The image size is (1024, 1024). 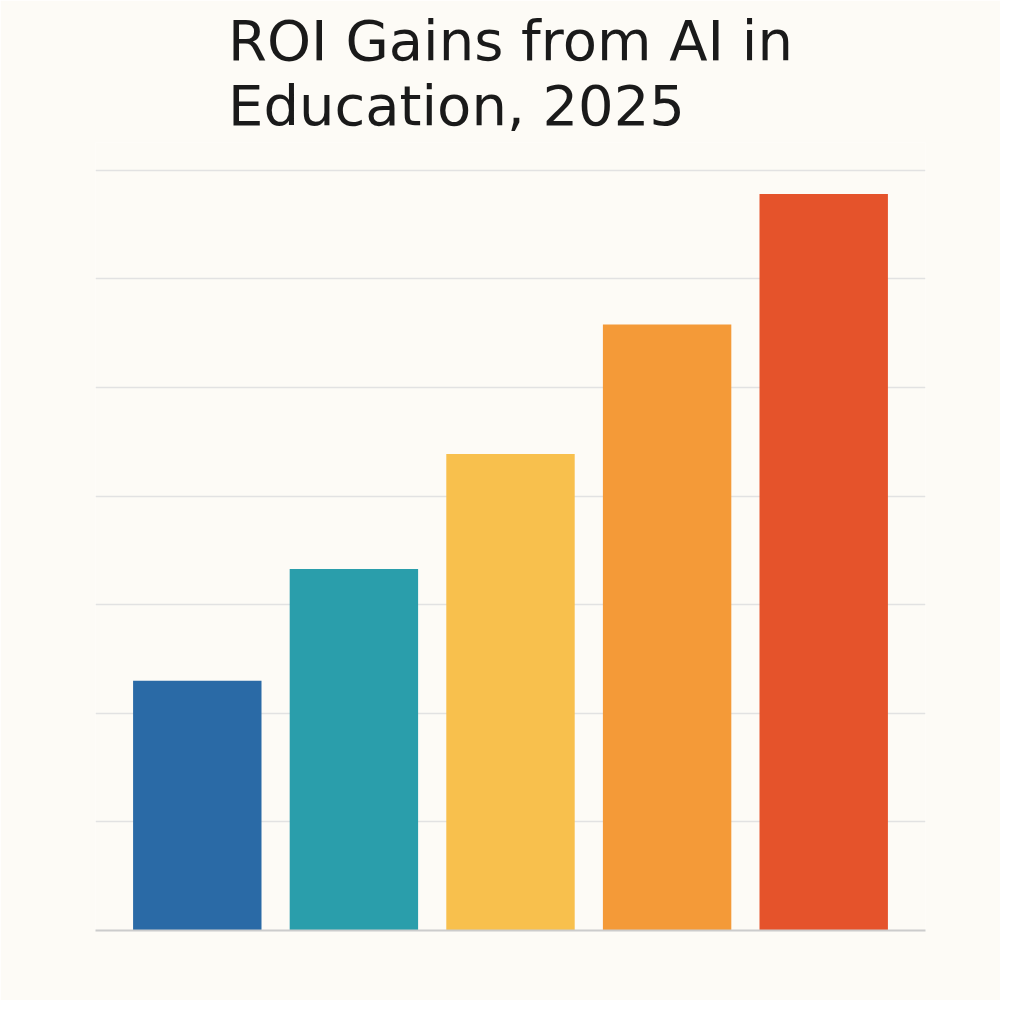 I want to click on chart-title: ROI Gains from AI in Education, 2025, so click(x=510, y=72).